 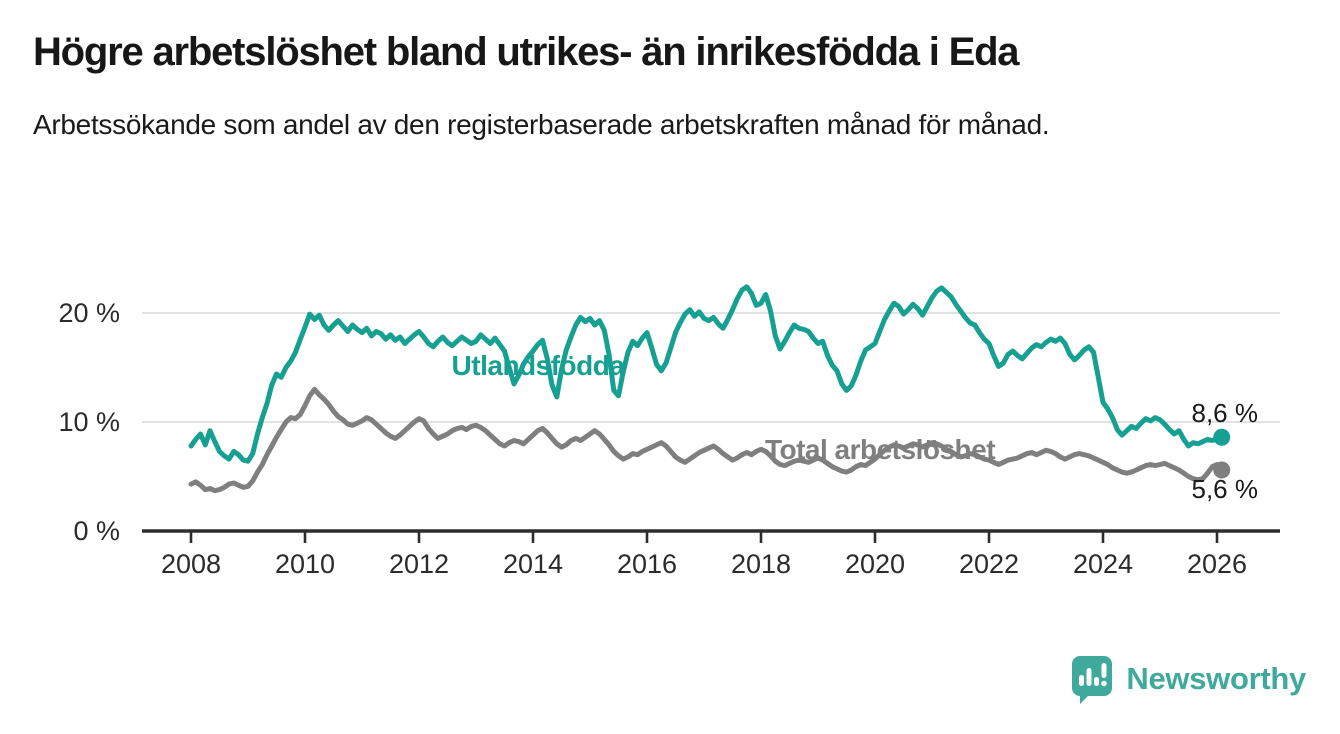 What do you see at coordinates (704, 564) in the screenshot?
I see `x-axis-tick-labels: 2008 2010 2012 2014 2016 2018 2020 2022 2024 2026` at bounding box center [704, 564].